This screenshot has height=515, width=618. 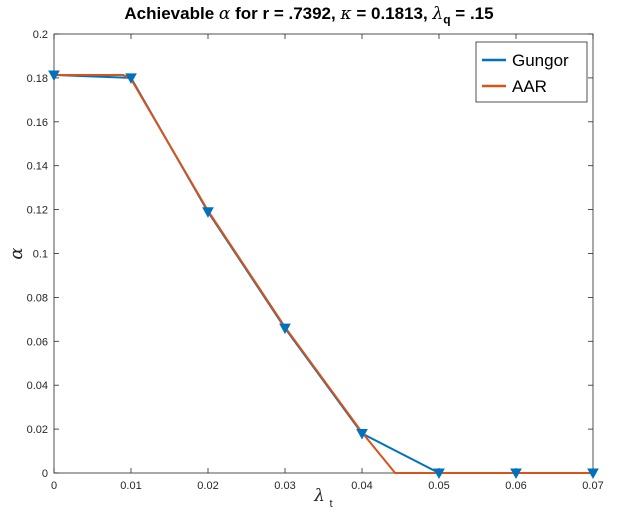 I want to click on x-tick-label: 0.01, so click(x=130, y=486).